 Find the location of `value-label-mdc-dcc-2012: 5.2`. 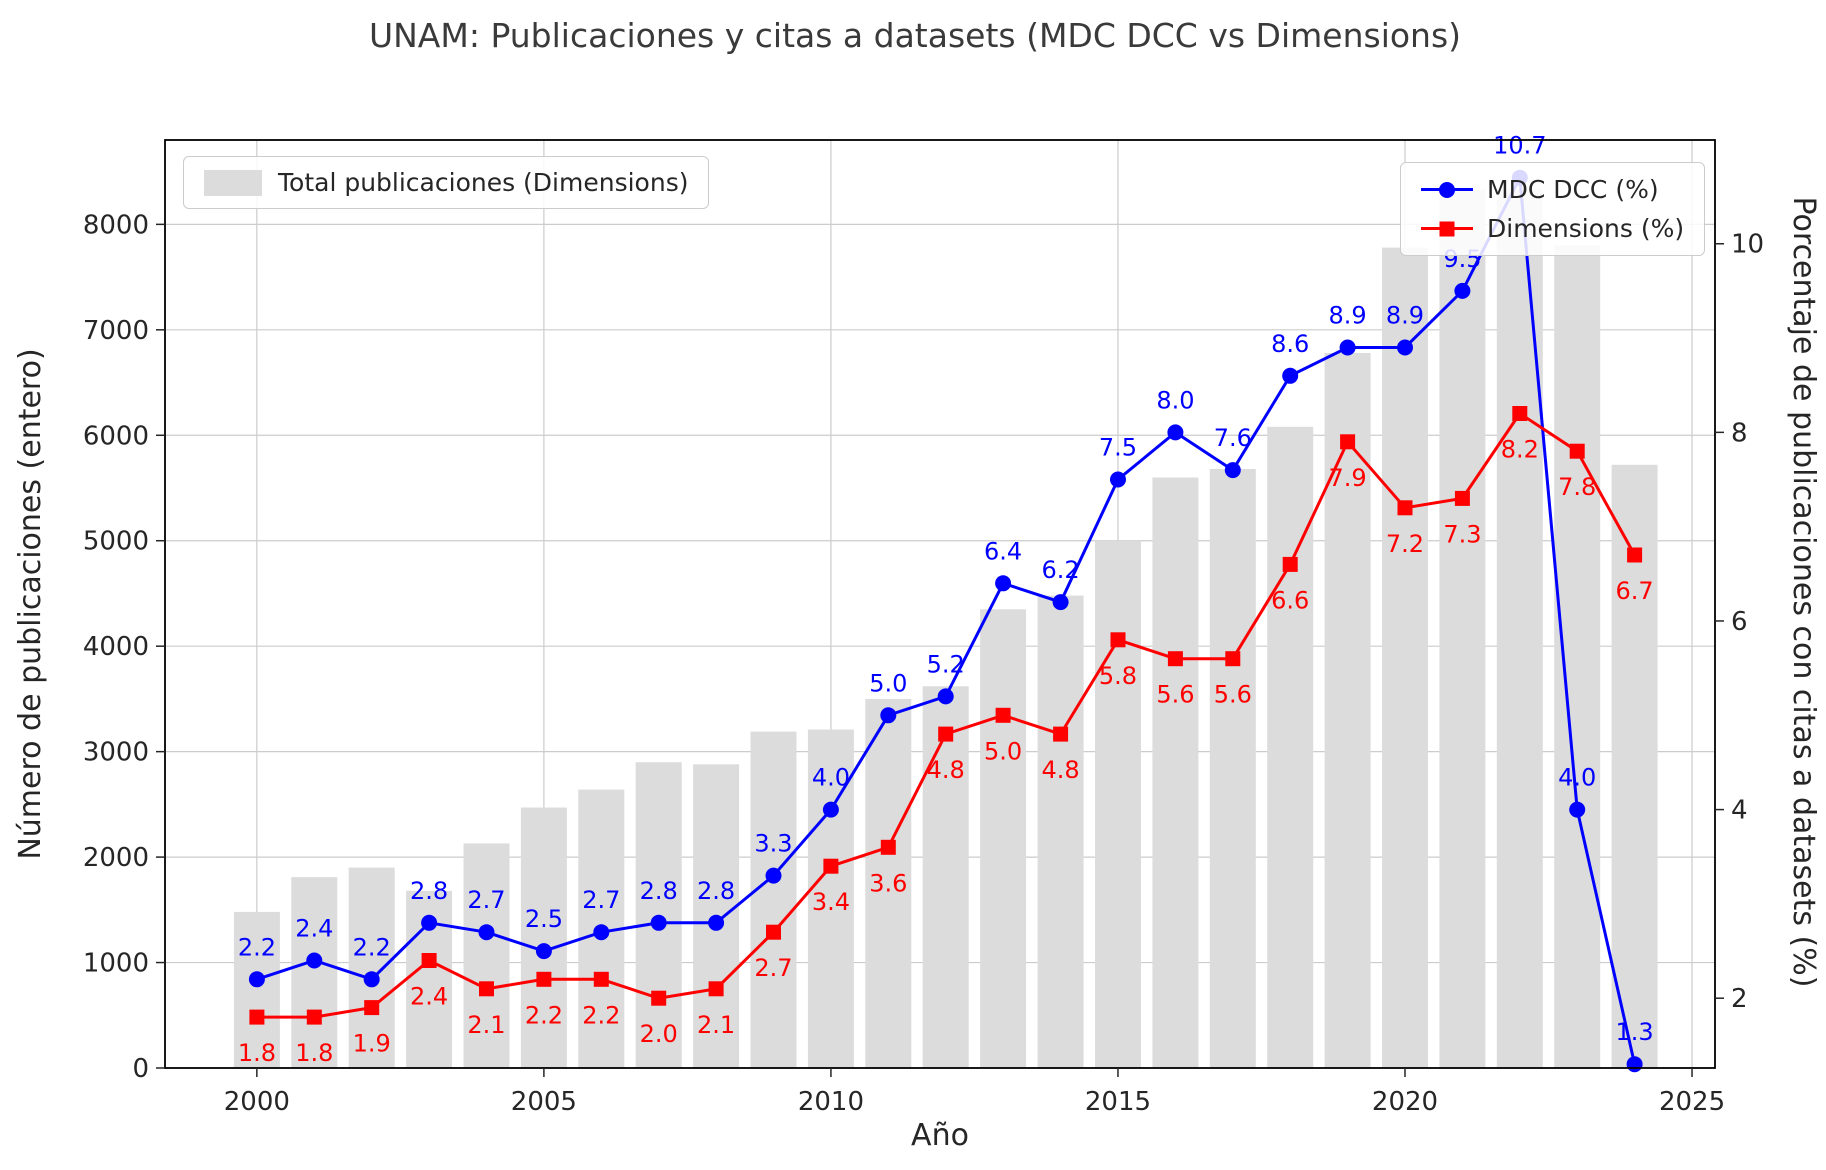

value-label-mdc-dcc-2012: 5.2 is located at coordinates (946, 664).